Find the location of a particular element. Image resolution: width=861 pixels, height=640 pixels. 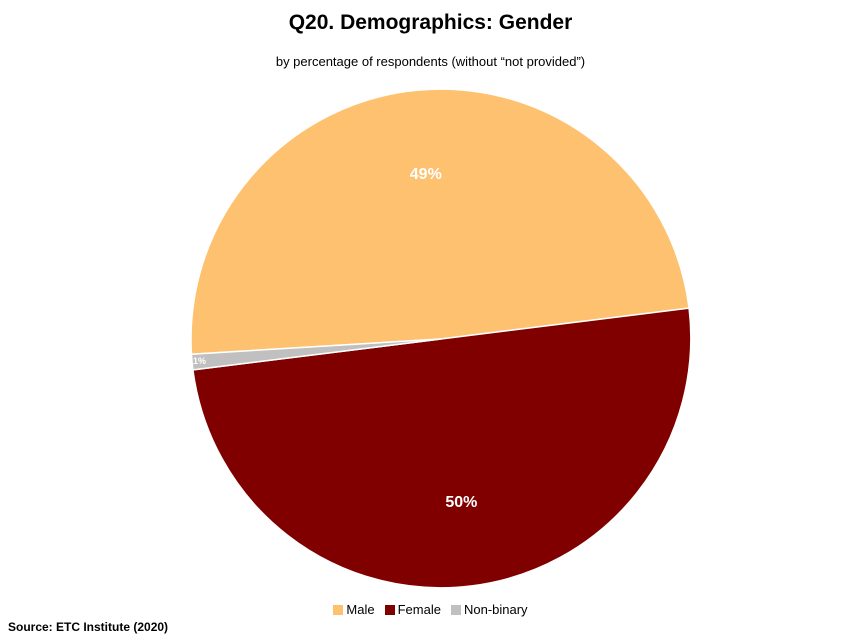

legend-label-non-binary: Non-binary is located at coordinates (495, 609).